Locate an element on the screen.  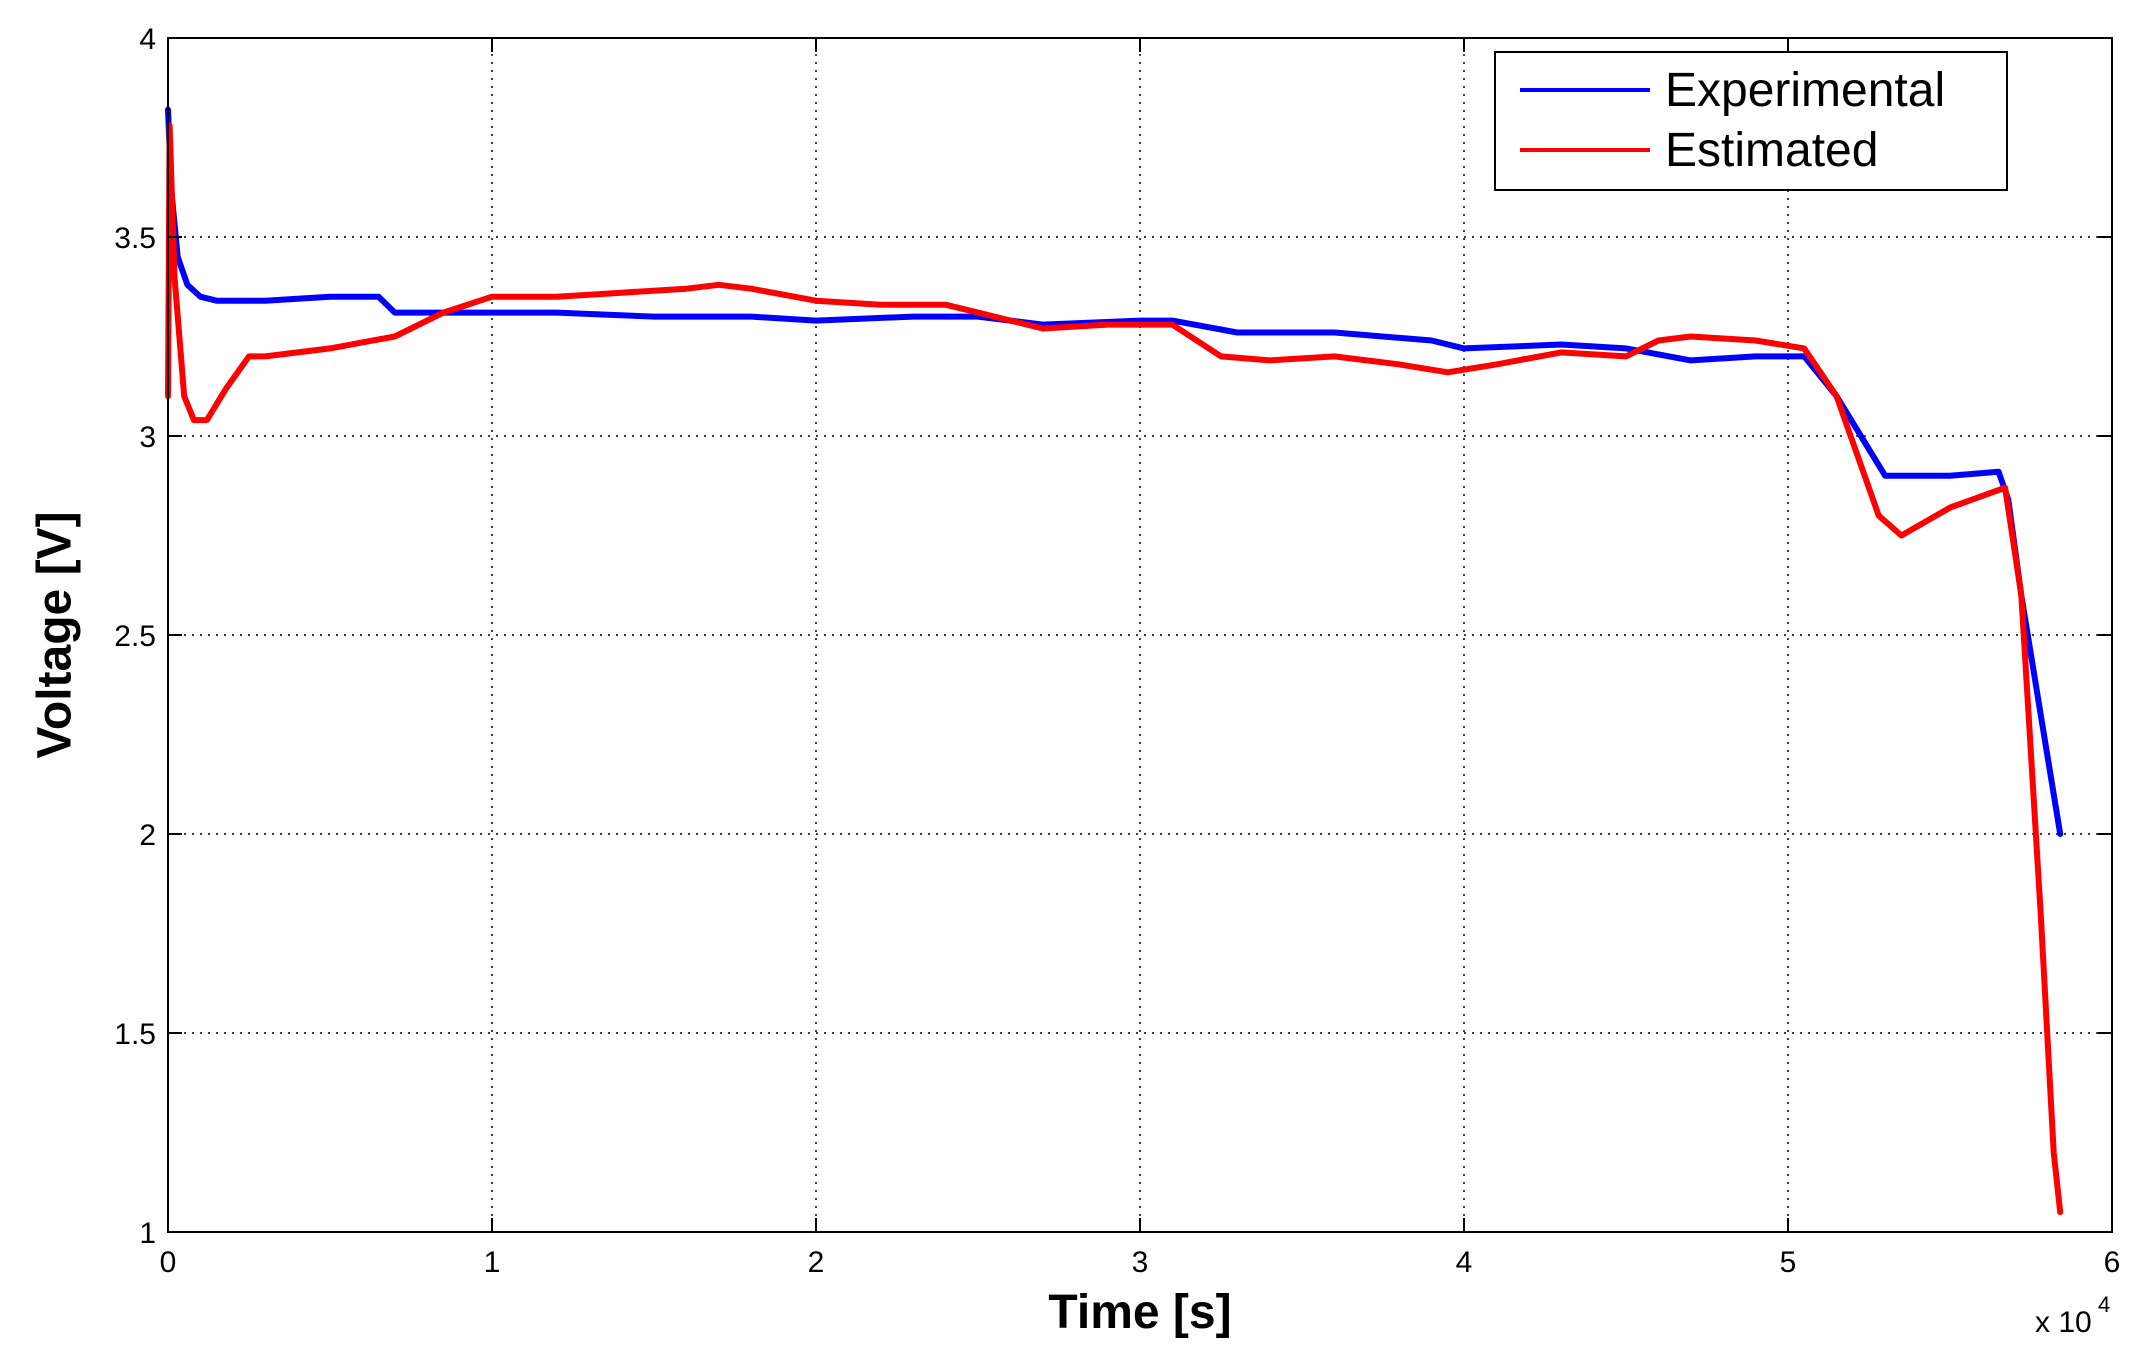
y-tick-label: 2 is located at coordinates (147, 835).